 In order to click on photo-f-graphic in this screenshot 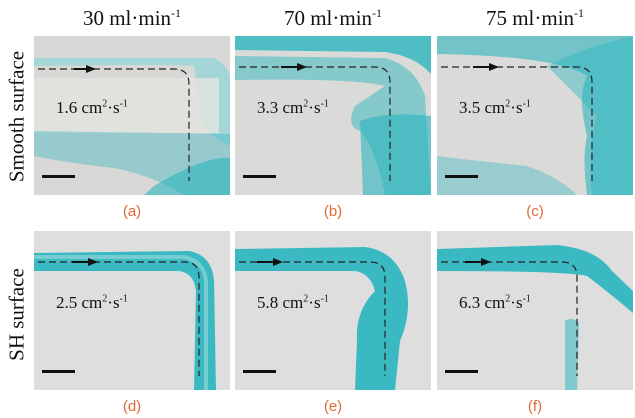, I will do `click(535, 310)`.